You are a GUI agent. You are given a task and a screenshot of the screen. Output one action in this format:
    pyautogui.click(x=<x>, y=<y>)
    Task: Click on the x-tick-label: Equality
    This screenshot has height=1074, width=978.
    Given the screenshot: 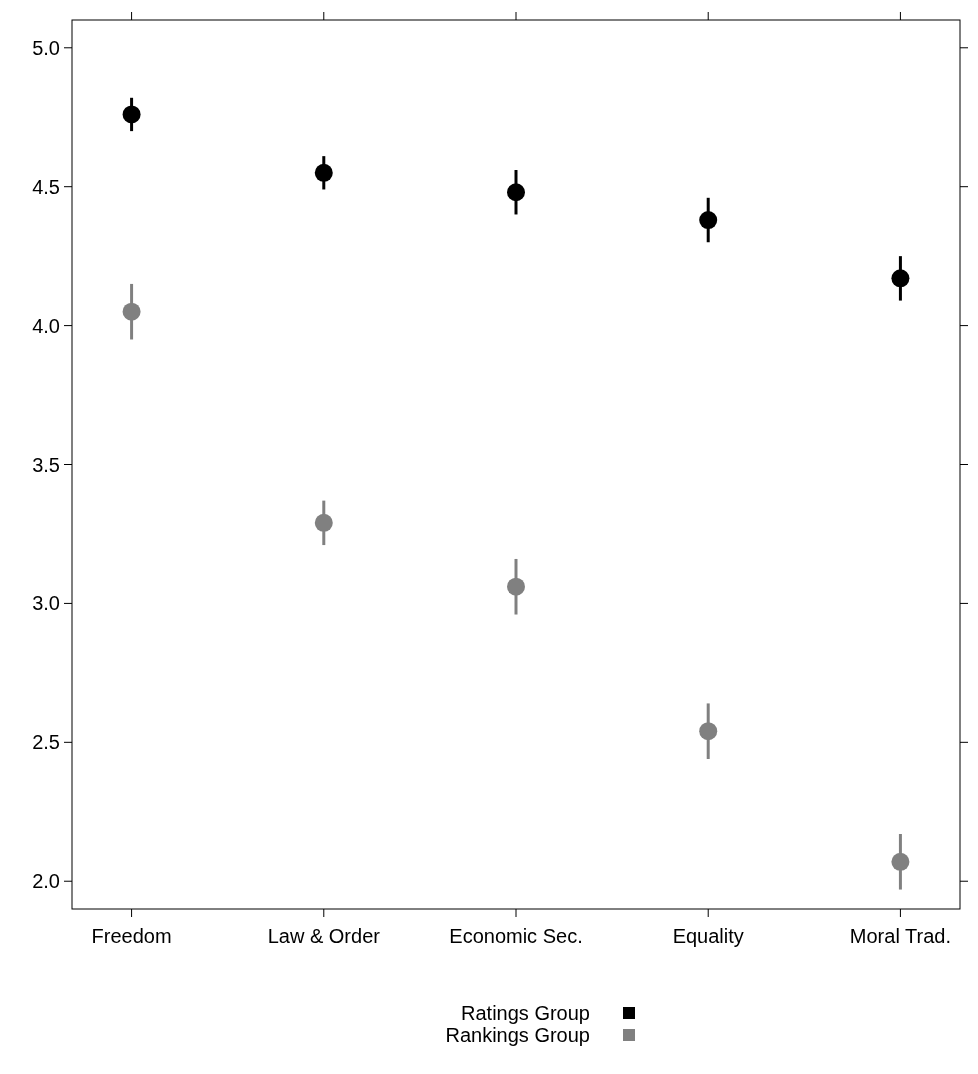 What is the action you would take?
    pyautogui.click(x=708, y=936)
    